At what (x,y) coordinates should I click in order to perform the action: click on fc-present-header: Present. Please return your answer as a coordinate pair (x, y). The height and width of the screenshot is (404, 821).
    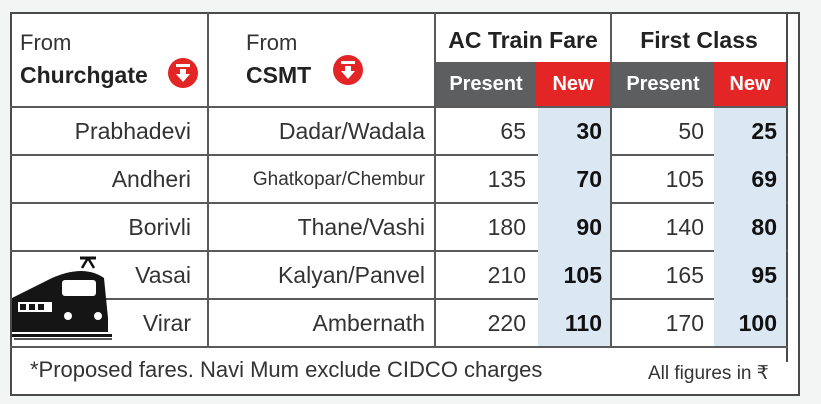
    Looking at the image, I should click on (663, 84).